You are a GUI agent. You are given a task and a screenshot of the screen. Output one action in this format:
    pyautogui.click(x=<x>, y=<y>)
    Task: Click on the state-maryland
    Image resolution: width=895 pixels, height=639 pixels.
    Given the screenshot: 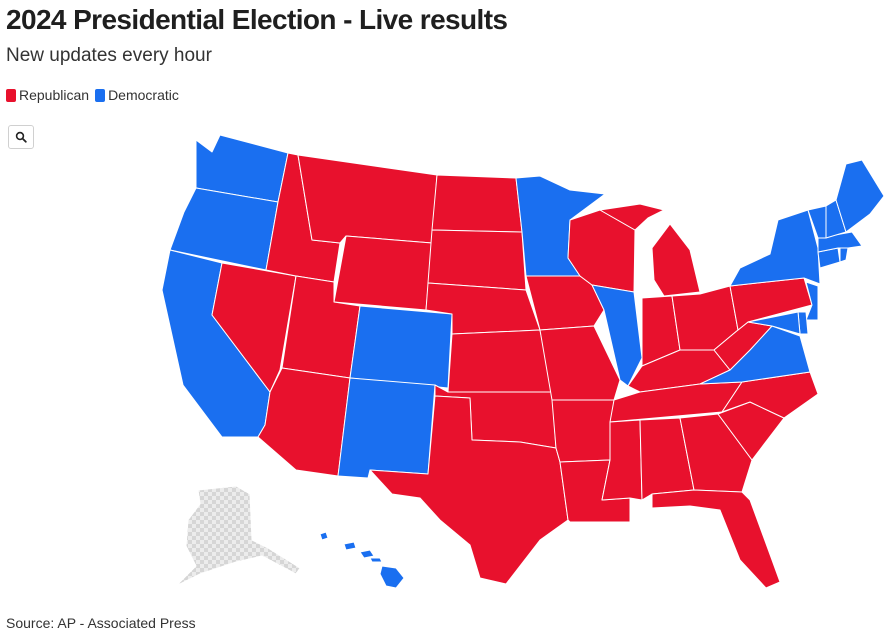 What is the action you would take?
    pyautogui.click(x=774, y=323)
    